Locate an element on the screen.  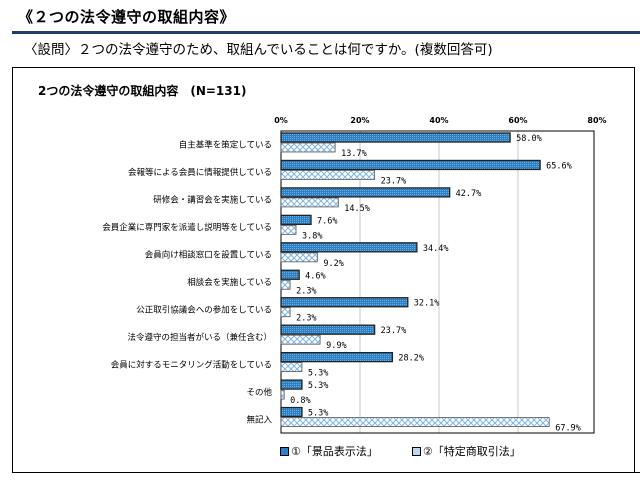
x-tick-label: 20% is located at coordinates (359, 120).